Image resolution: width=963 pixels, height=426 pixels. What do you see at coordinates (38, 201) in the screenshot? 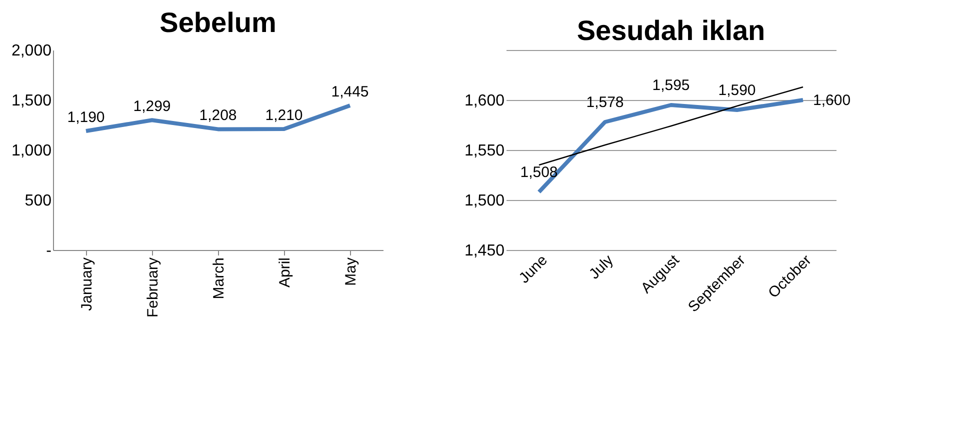
I see `y-tick-label: 500` at bounding box center [38, 201].